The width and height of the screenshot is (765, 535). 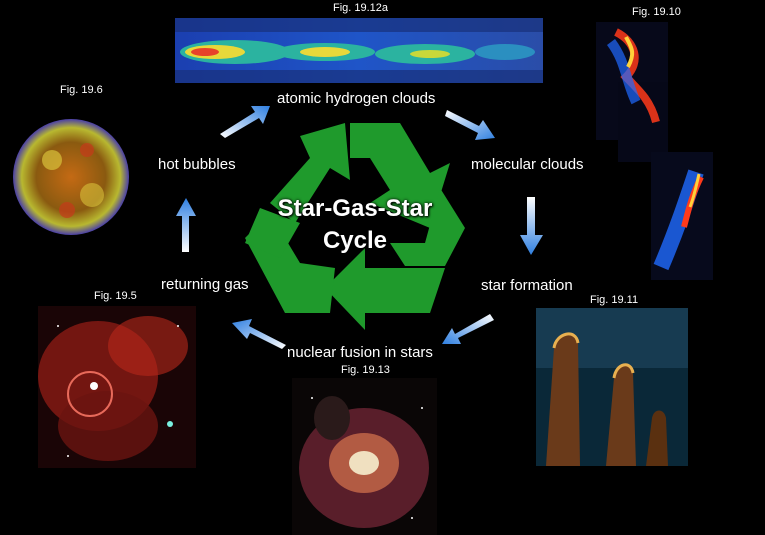 What do you see at coordinates (355, 208) in the screenshot?
I see `title-line-1: Star-Gas-Star` at bounding box center [355, 208].